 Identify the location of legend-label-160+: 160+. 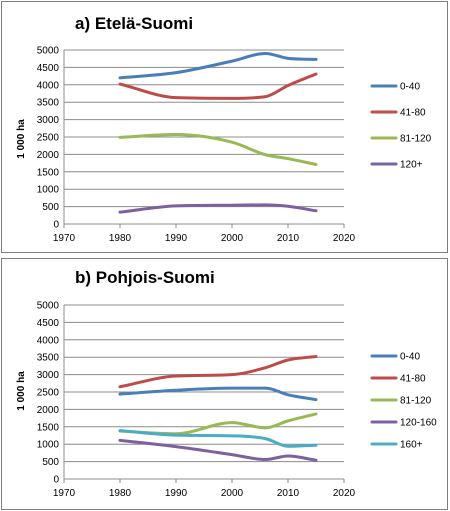
(411, 445).